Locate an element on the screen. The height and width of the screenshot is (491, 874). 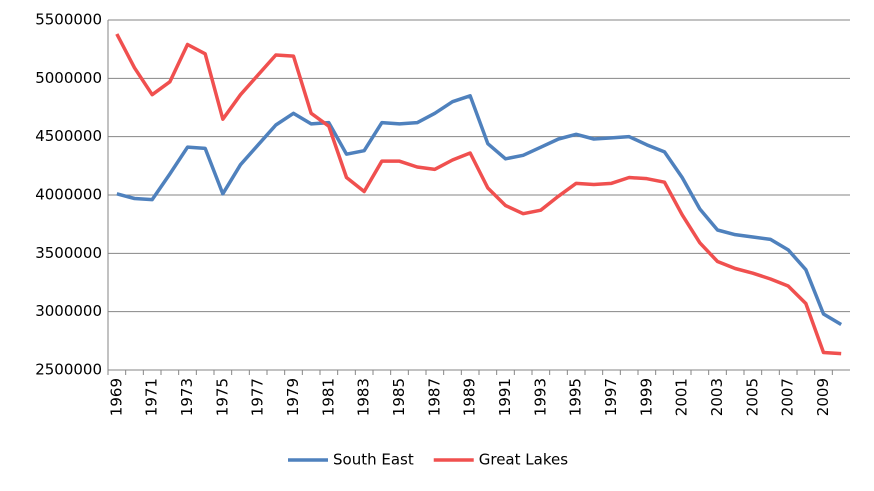
x-tick-label: 2009 is located at coordinates (823, 397).